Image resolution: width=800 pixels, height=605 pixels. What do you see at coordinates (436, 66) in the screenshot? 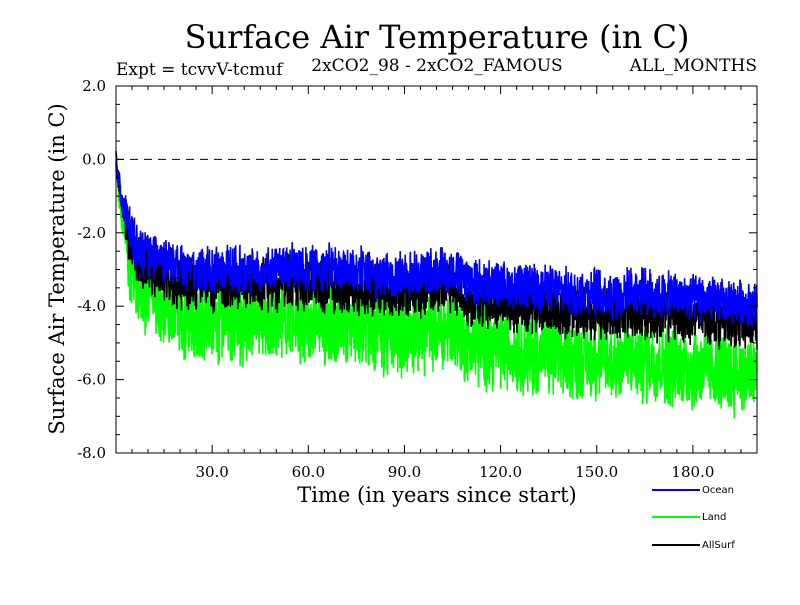
I see `subtitle-comparison: 2xCO2_98 - 2xCO2_FAMOUS` at bounding box center [436, 66].